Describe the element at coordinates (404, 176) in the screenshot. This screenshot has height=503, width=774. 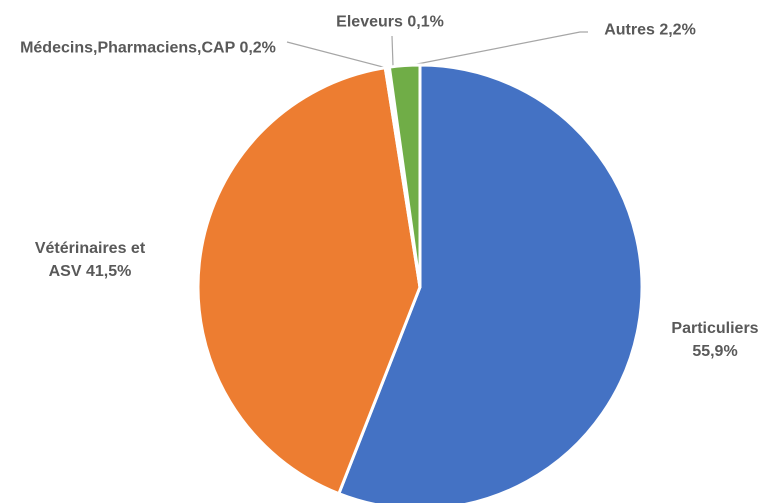
I see `pie-slice` at that location.